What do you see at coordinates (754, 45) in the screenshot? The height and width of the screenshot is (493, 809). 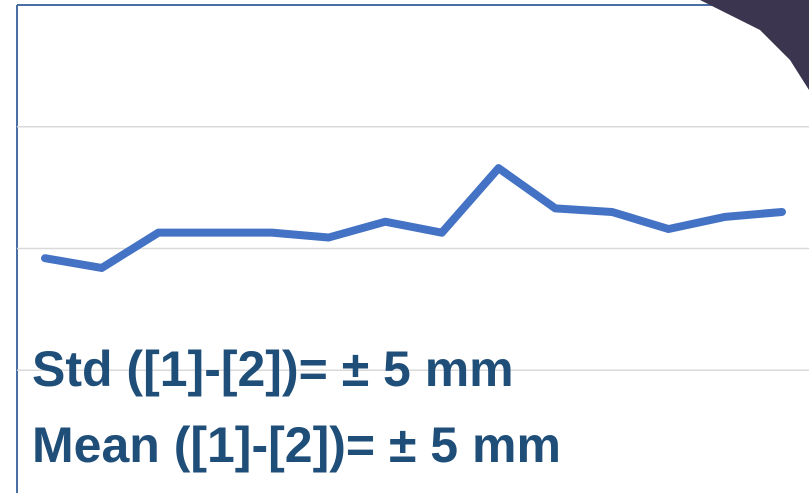 I see `corner-image` at bounding box center [754, 45].